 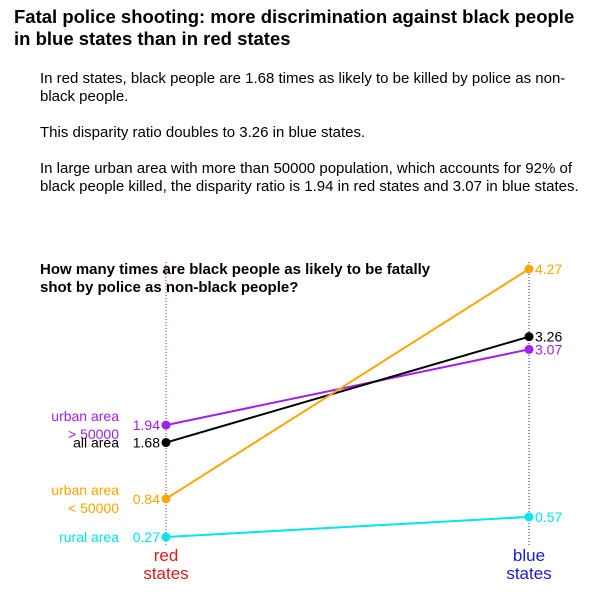 What do you see at coordinates (166, 555) in the screenshot?
I see `category-label-red-line-1: red` at bounding box center [166, 555].